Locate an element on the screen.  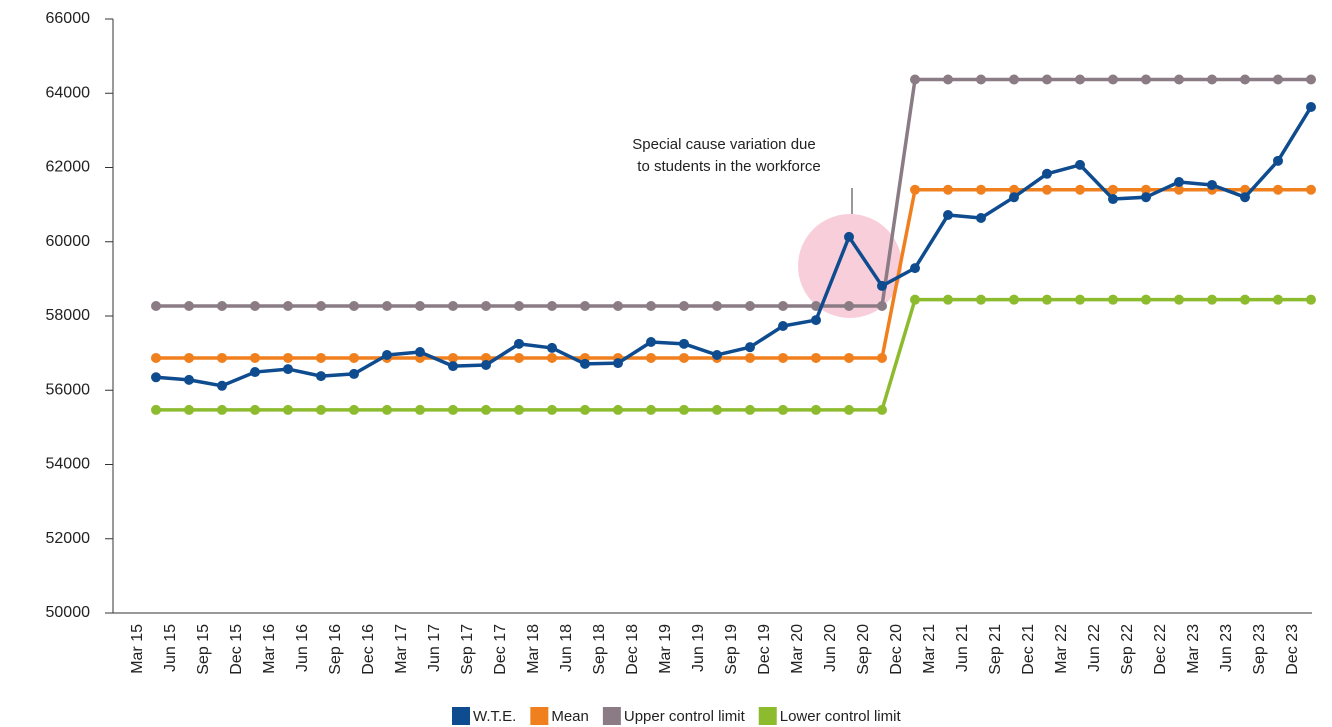
x-tick-label: Sep 22 is located at coordinates (1127, 649).